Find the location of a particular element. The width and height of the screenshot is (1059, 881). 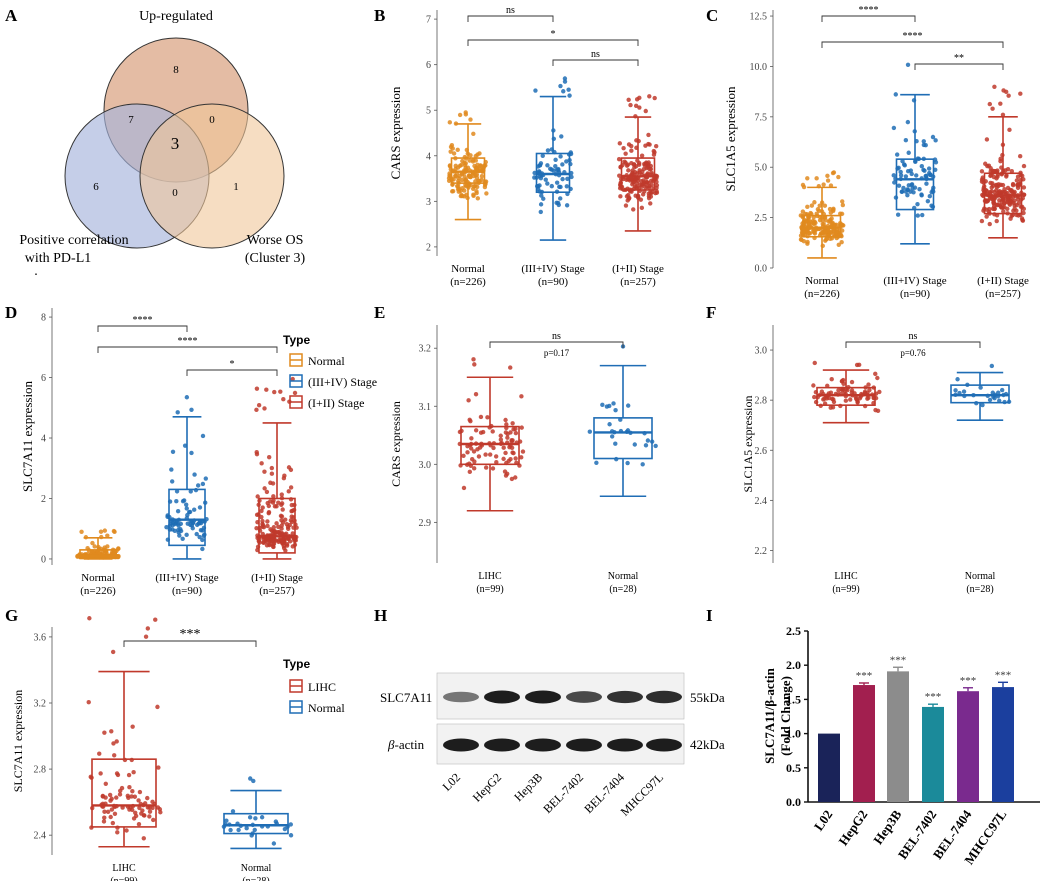

panel-g-sig-label: *** is located at coordinates (190, 634).